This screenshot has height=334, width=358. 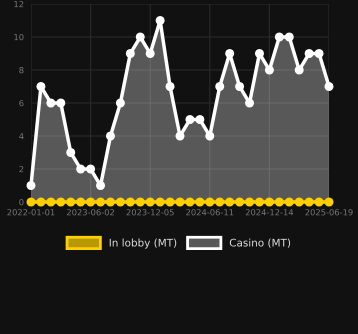 What do you see at coordinates (21, 169) in the screenshot?
I see `y-tick-label: 2` at bounding box center [21, 169].